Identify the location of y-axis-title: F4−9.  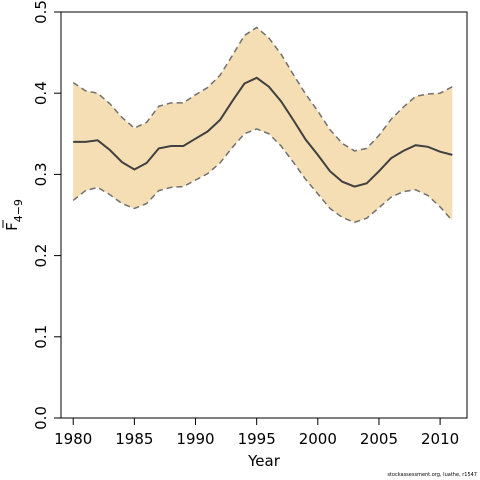
(13, 215).